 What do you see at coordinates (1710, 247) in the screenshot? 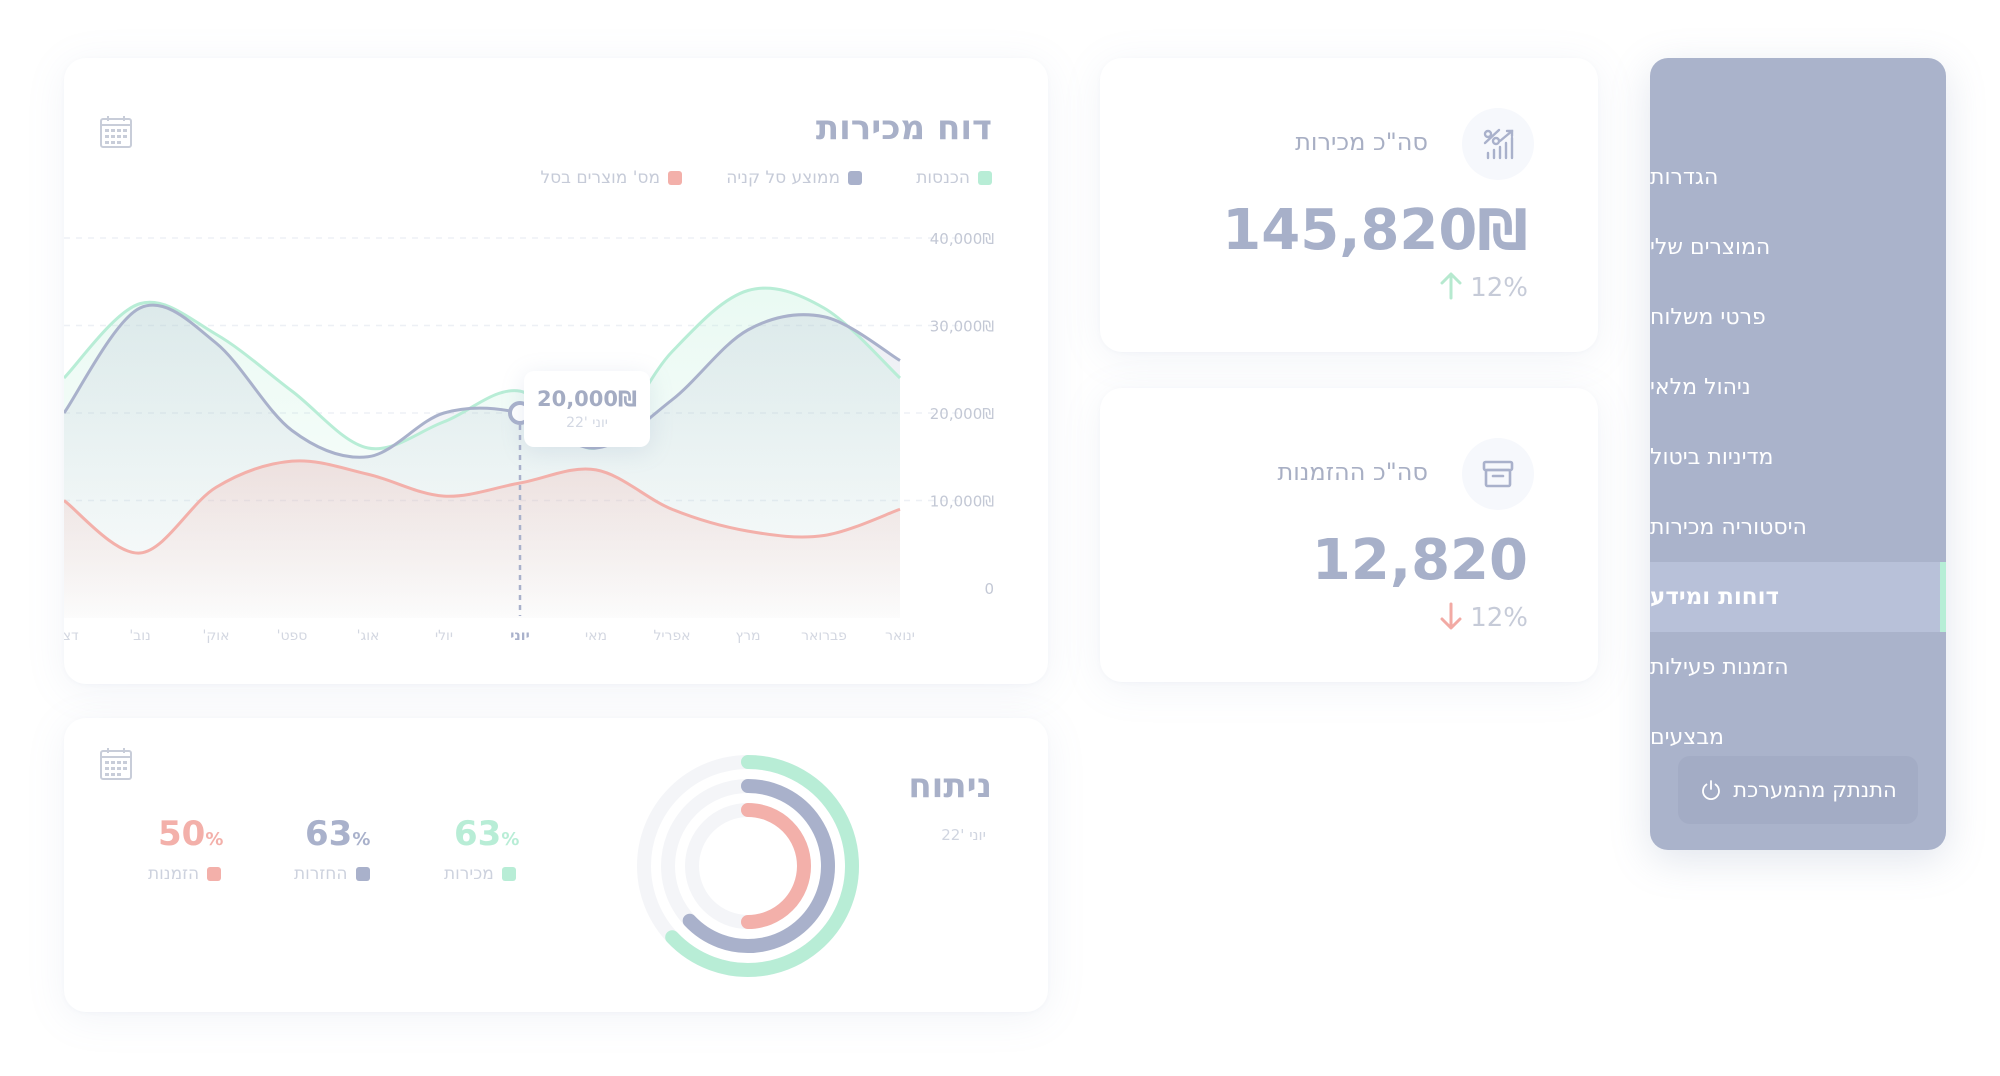
I see `sidebar-item-my-products: המוצרים שלי` at bounding box center [1710, 247].